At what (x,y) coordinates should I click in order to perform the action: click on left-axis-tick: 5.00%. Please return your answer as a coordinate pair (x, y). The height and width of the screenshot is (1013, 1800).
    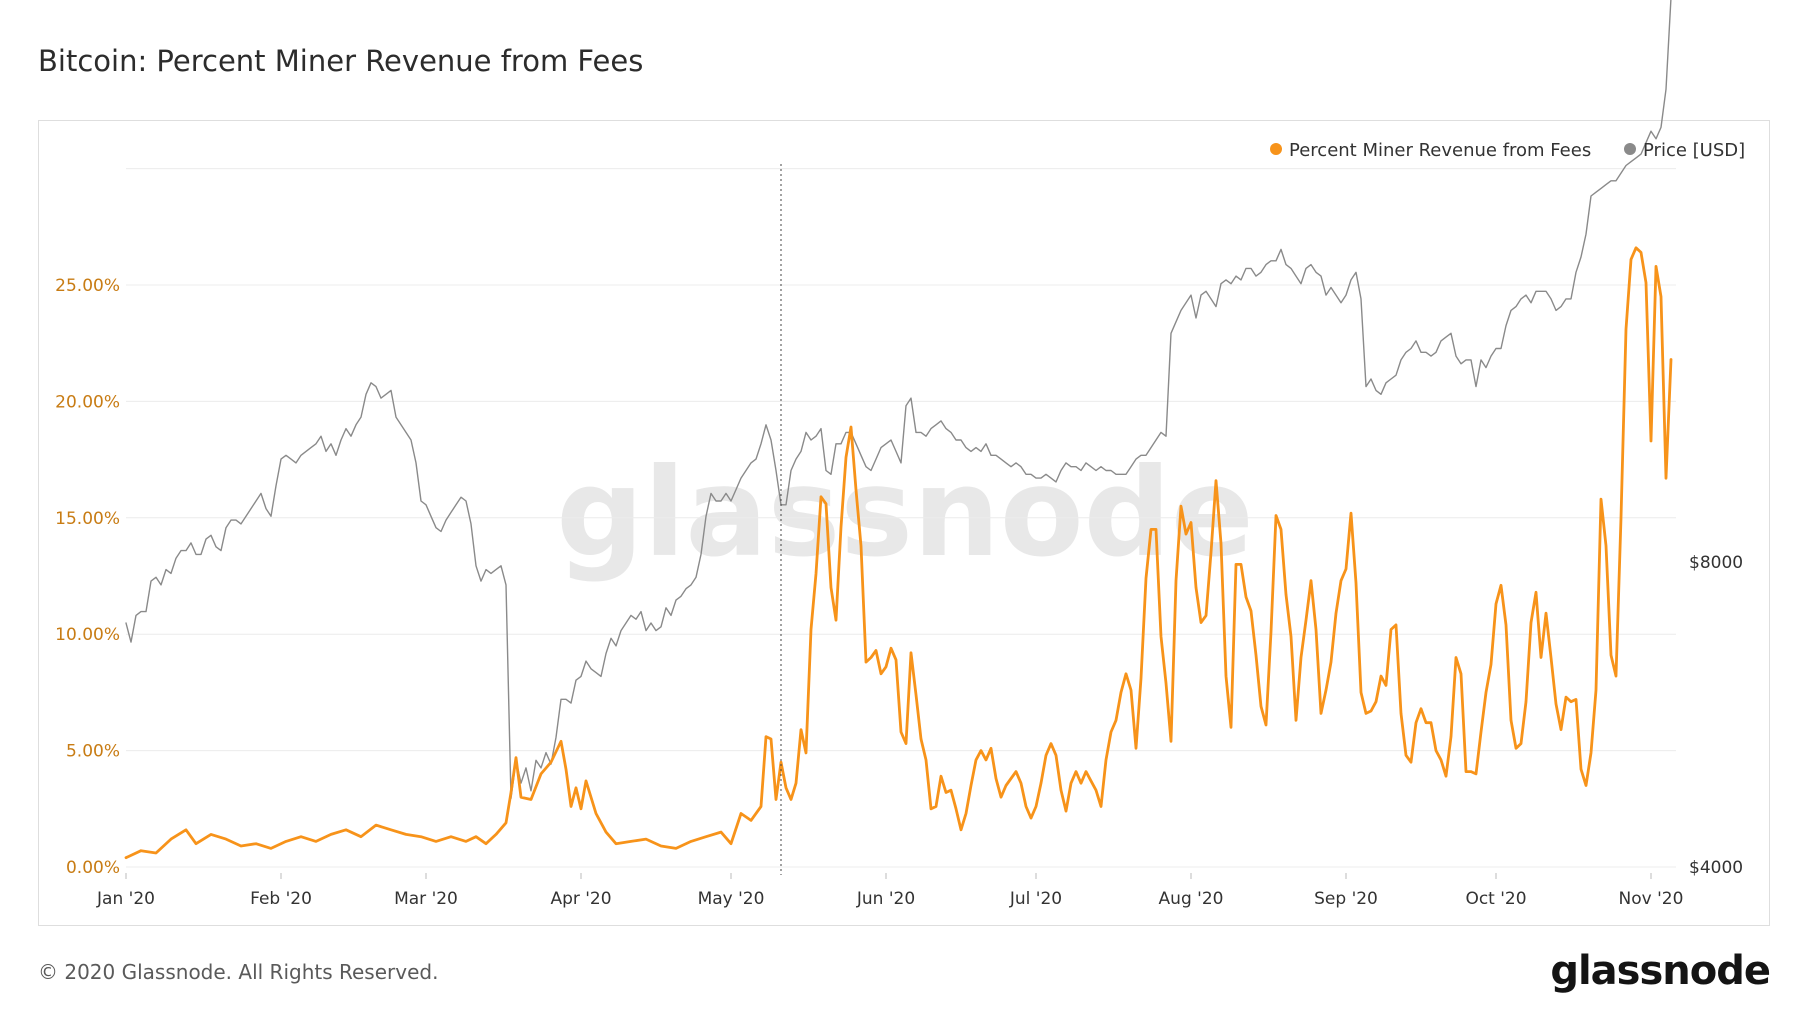
    Looking at the image, I should click on (93, 752).